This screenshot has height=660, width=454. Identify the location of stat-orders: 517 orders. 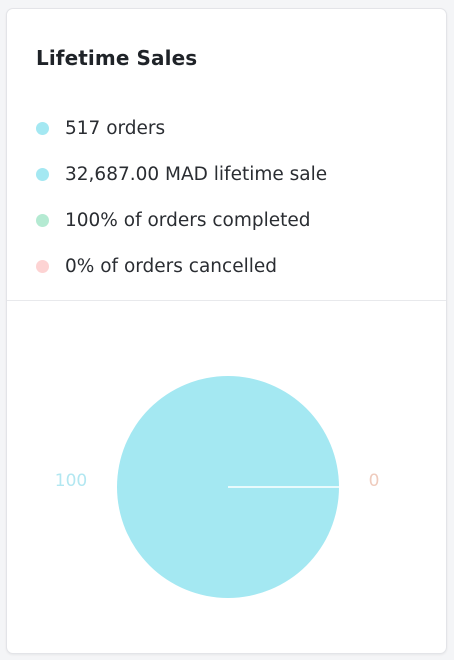
(181, 128).